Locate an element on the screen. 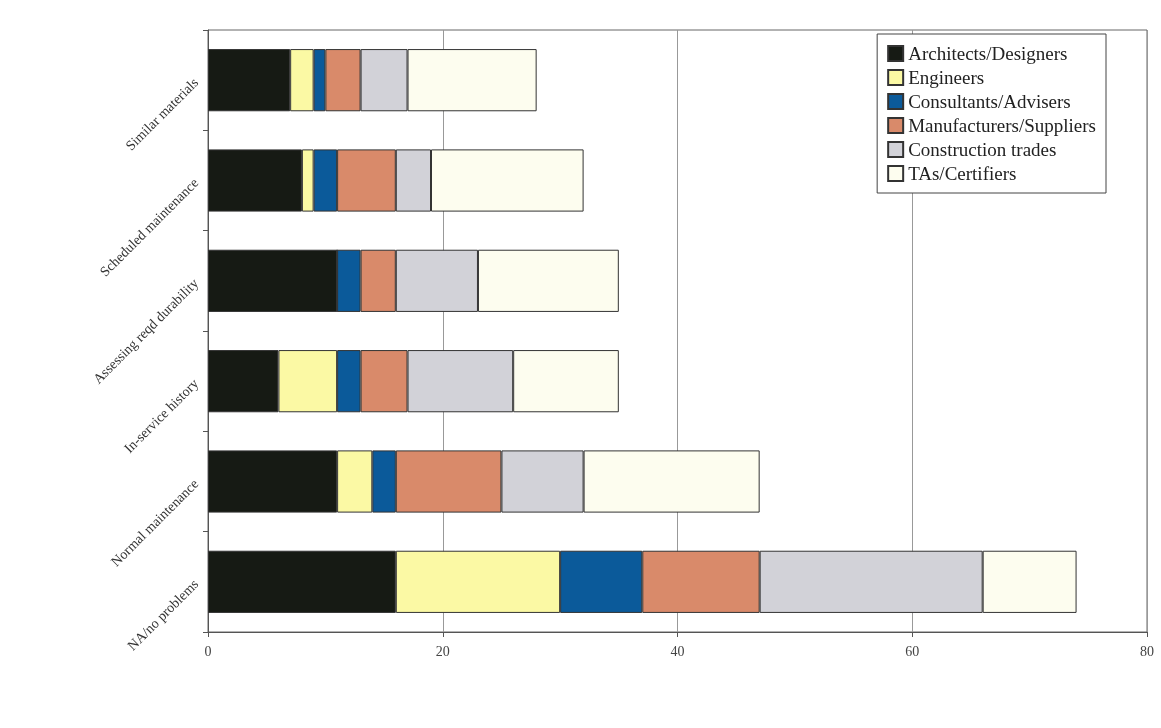 This screenshot has height=728, width=1161. x-tick-label: 80 is located at coordinates (1147, 651).